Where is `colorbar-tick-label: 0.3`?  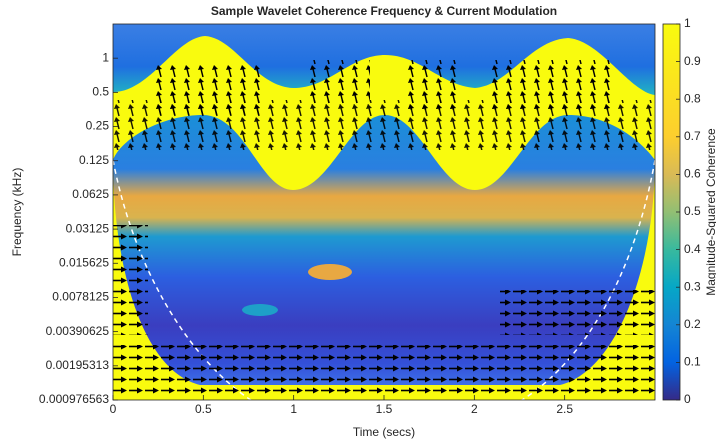
colorbar-tick-label: 0.3 is located at coordinates (692, 286).